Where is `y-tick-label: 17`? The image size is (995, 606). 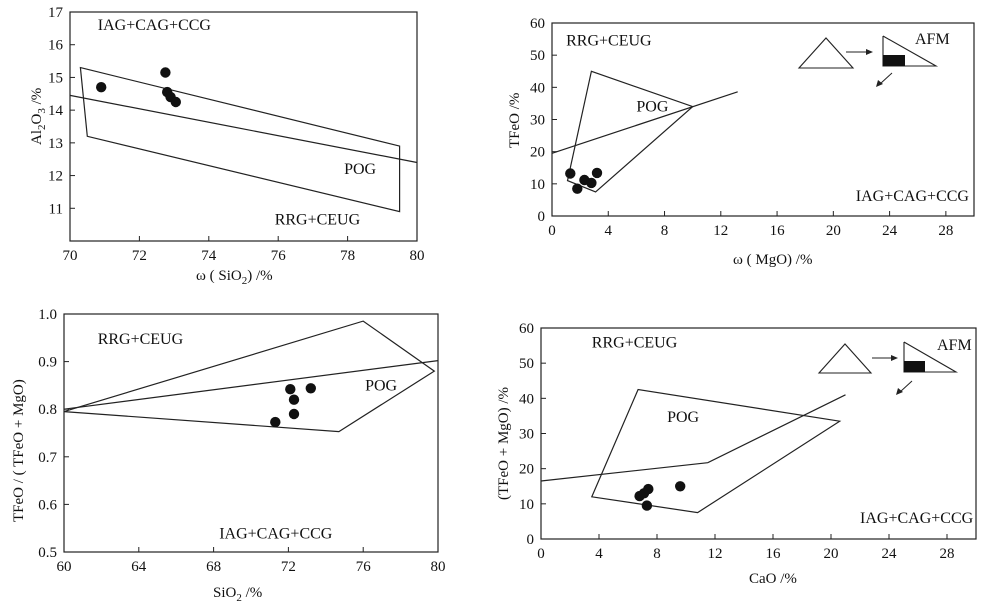
y-tick-label: 17 is located at coordinates (56, 13).